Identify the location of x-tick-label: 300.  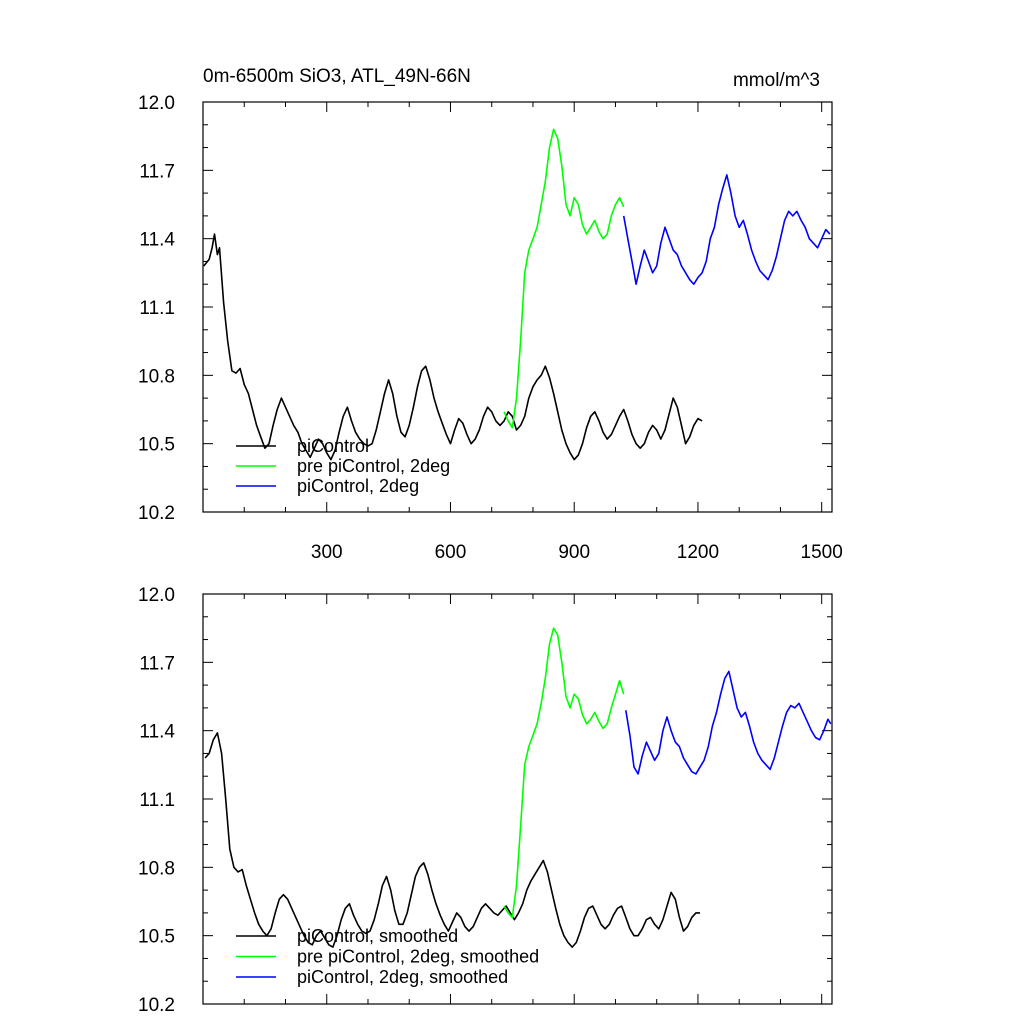
(327, 552).